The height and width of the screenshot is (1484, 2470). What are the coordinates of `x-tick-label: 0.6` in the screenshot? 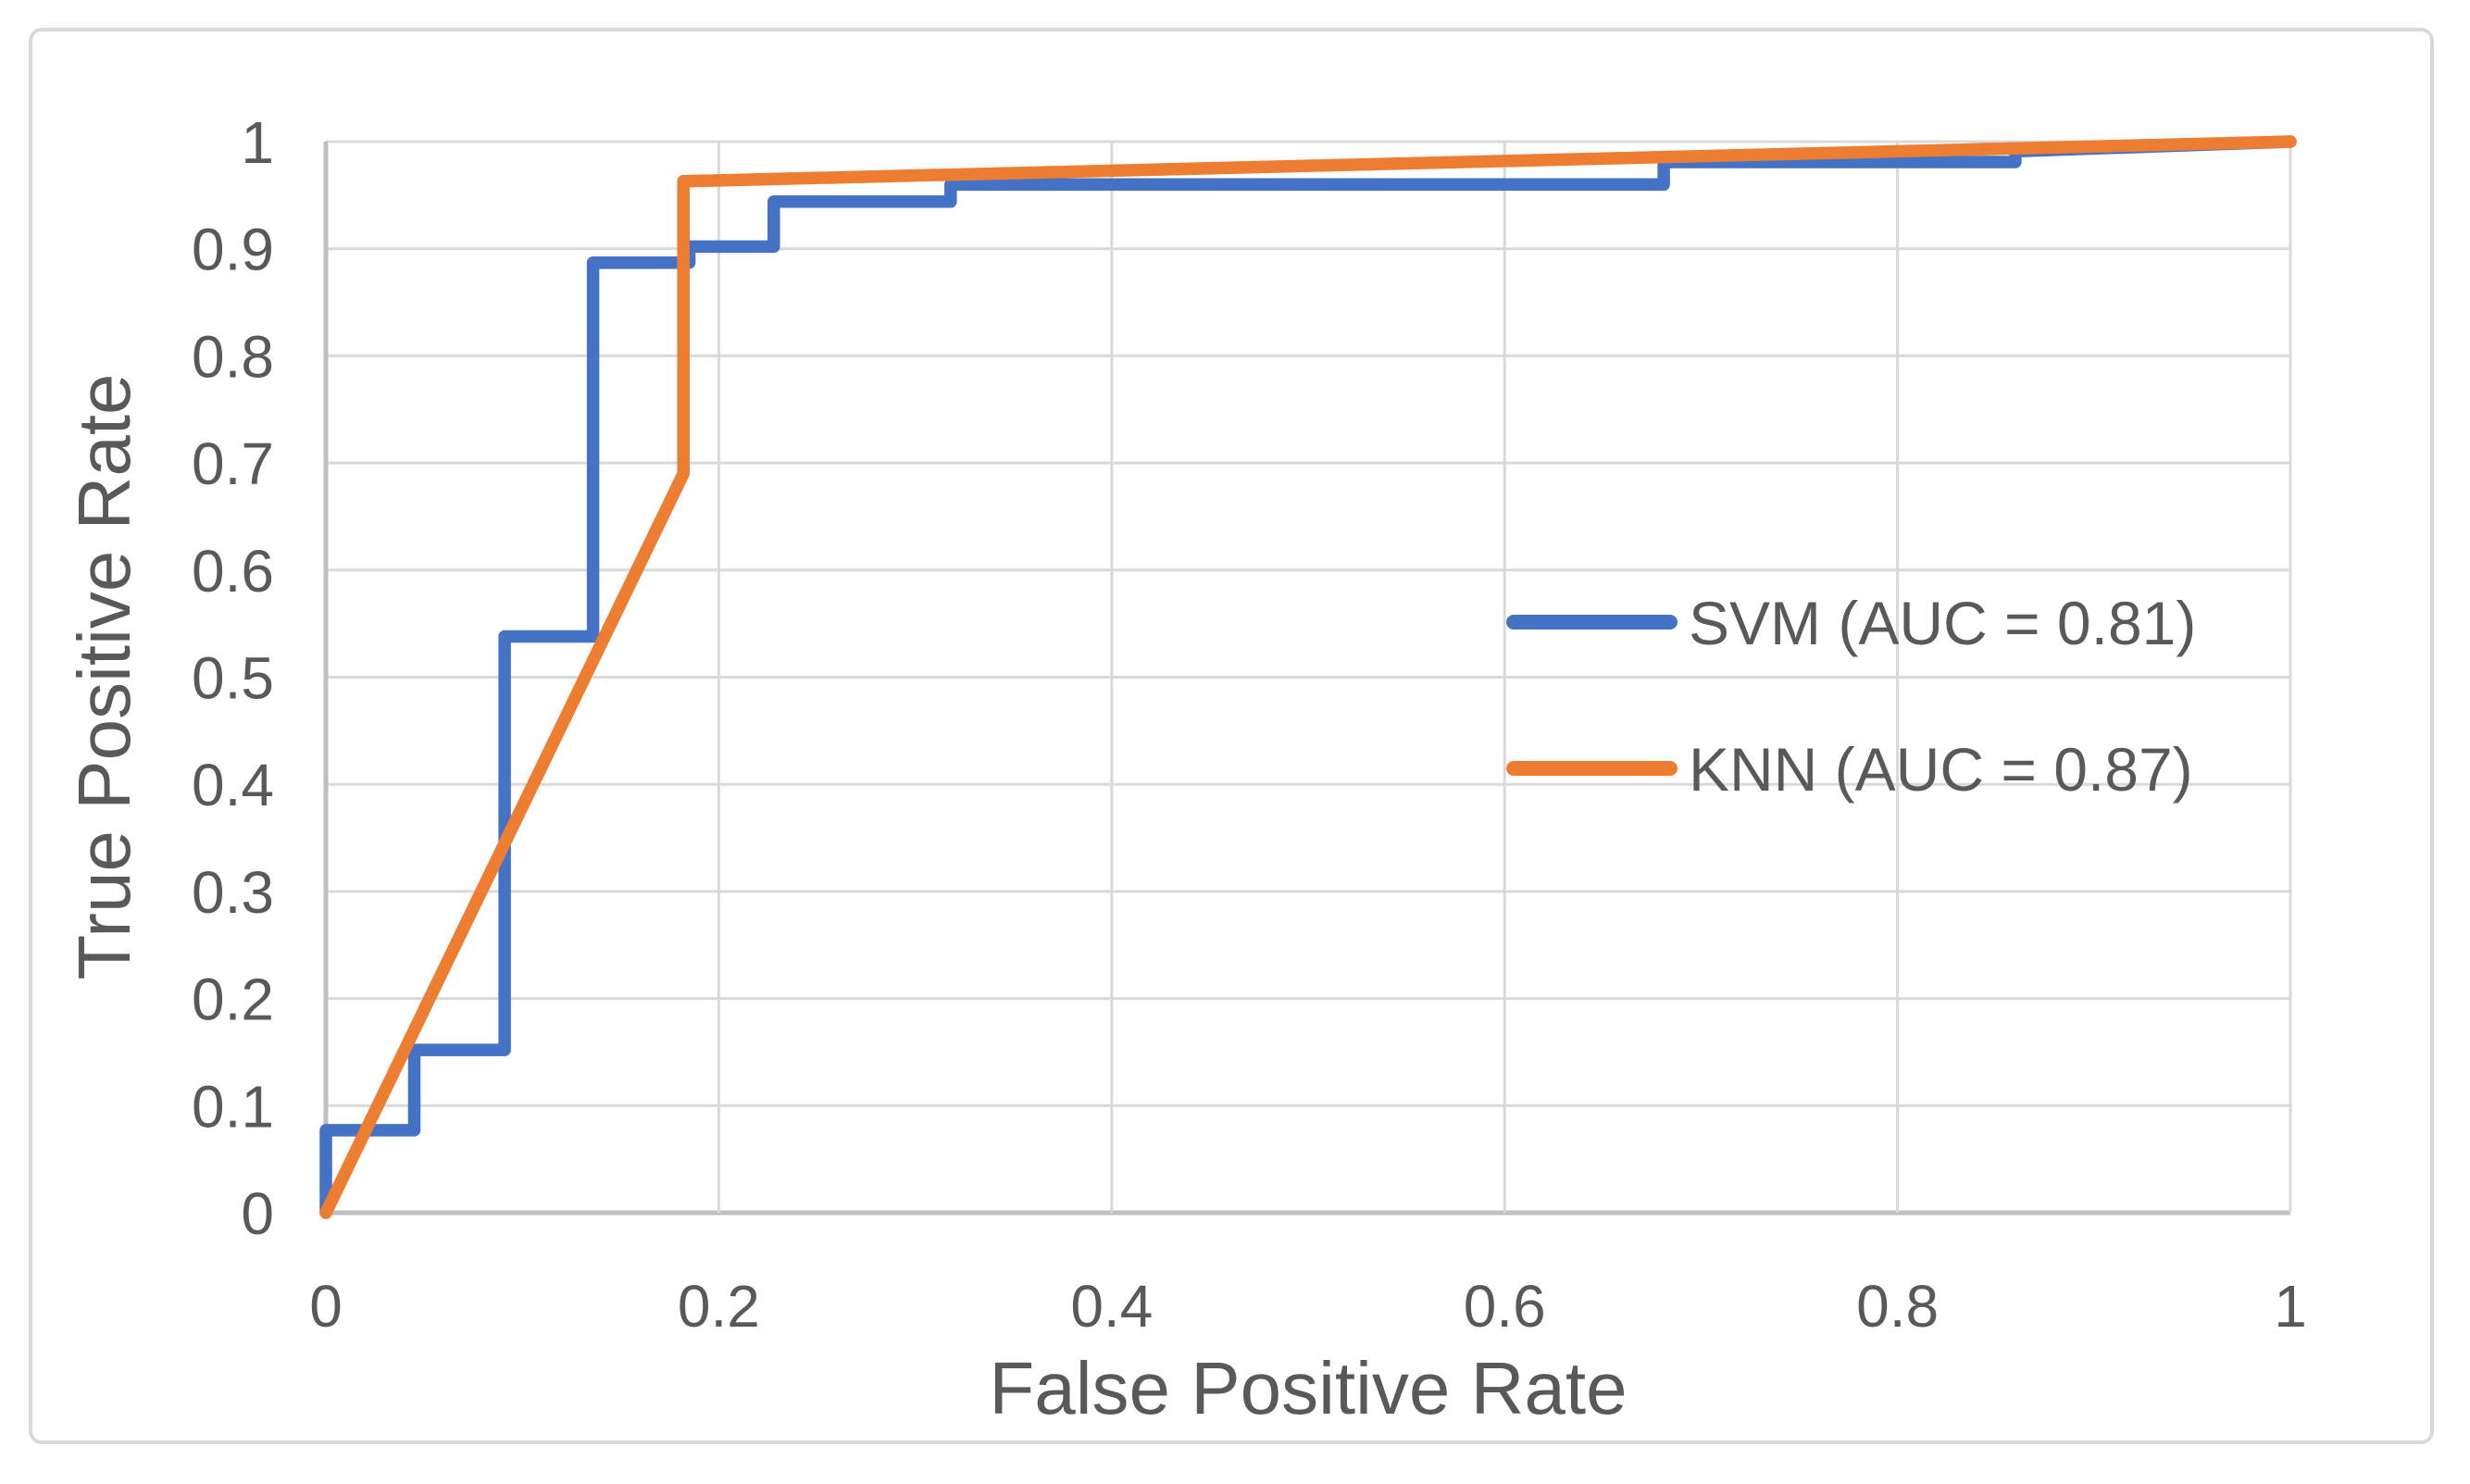 It's located at (1505, 1306).